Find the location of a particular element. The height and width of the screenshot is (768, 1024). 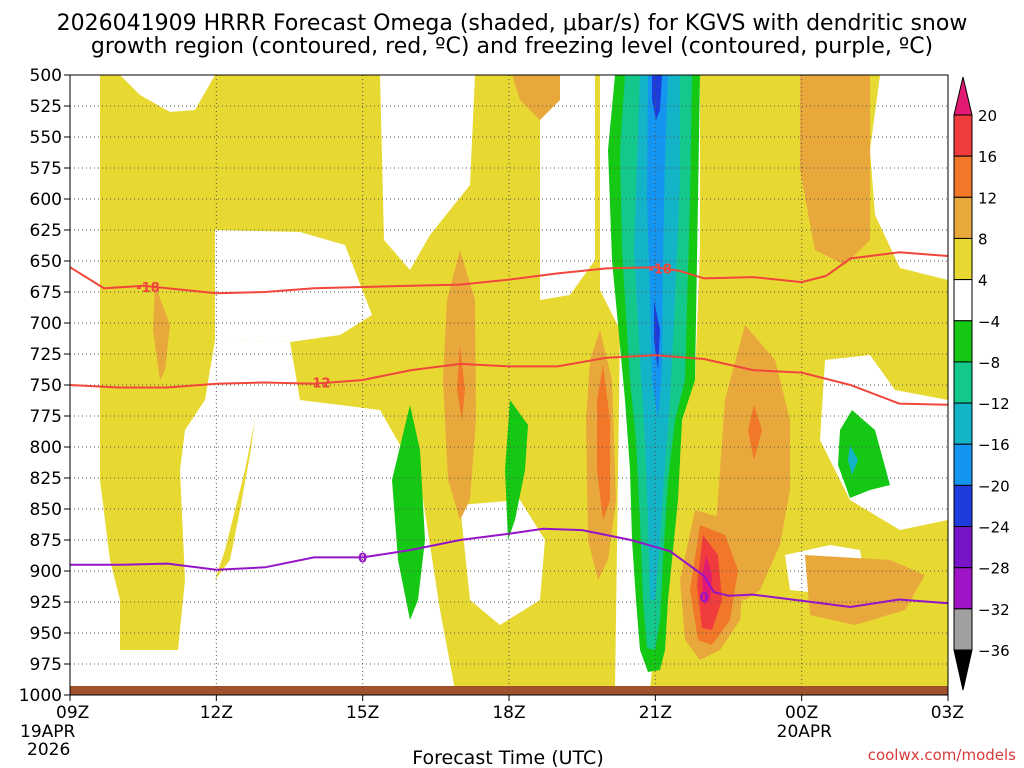

y-tick-label: 650 is located at coordinates (46, 262).